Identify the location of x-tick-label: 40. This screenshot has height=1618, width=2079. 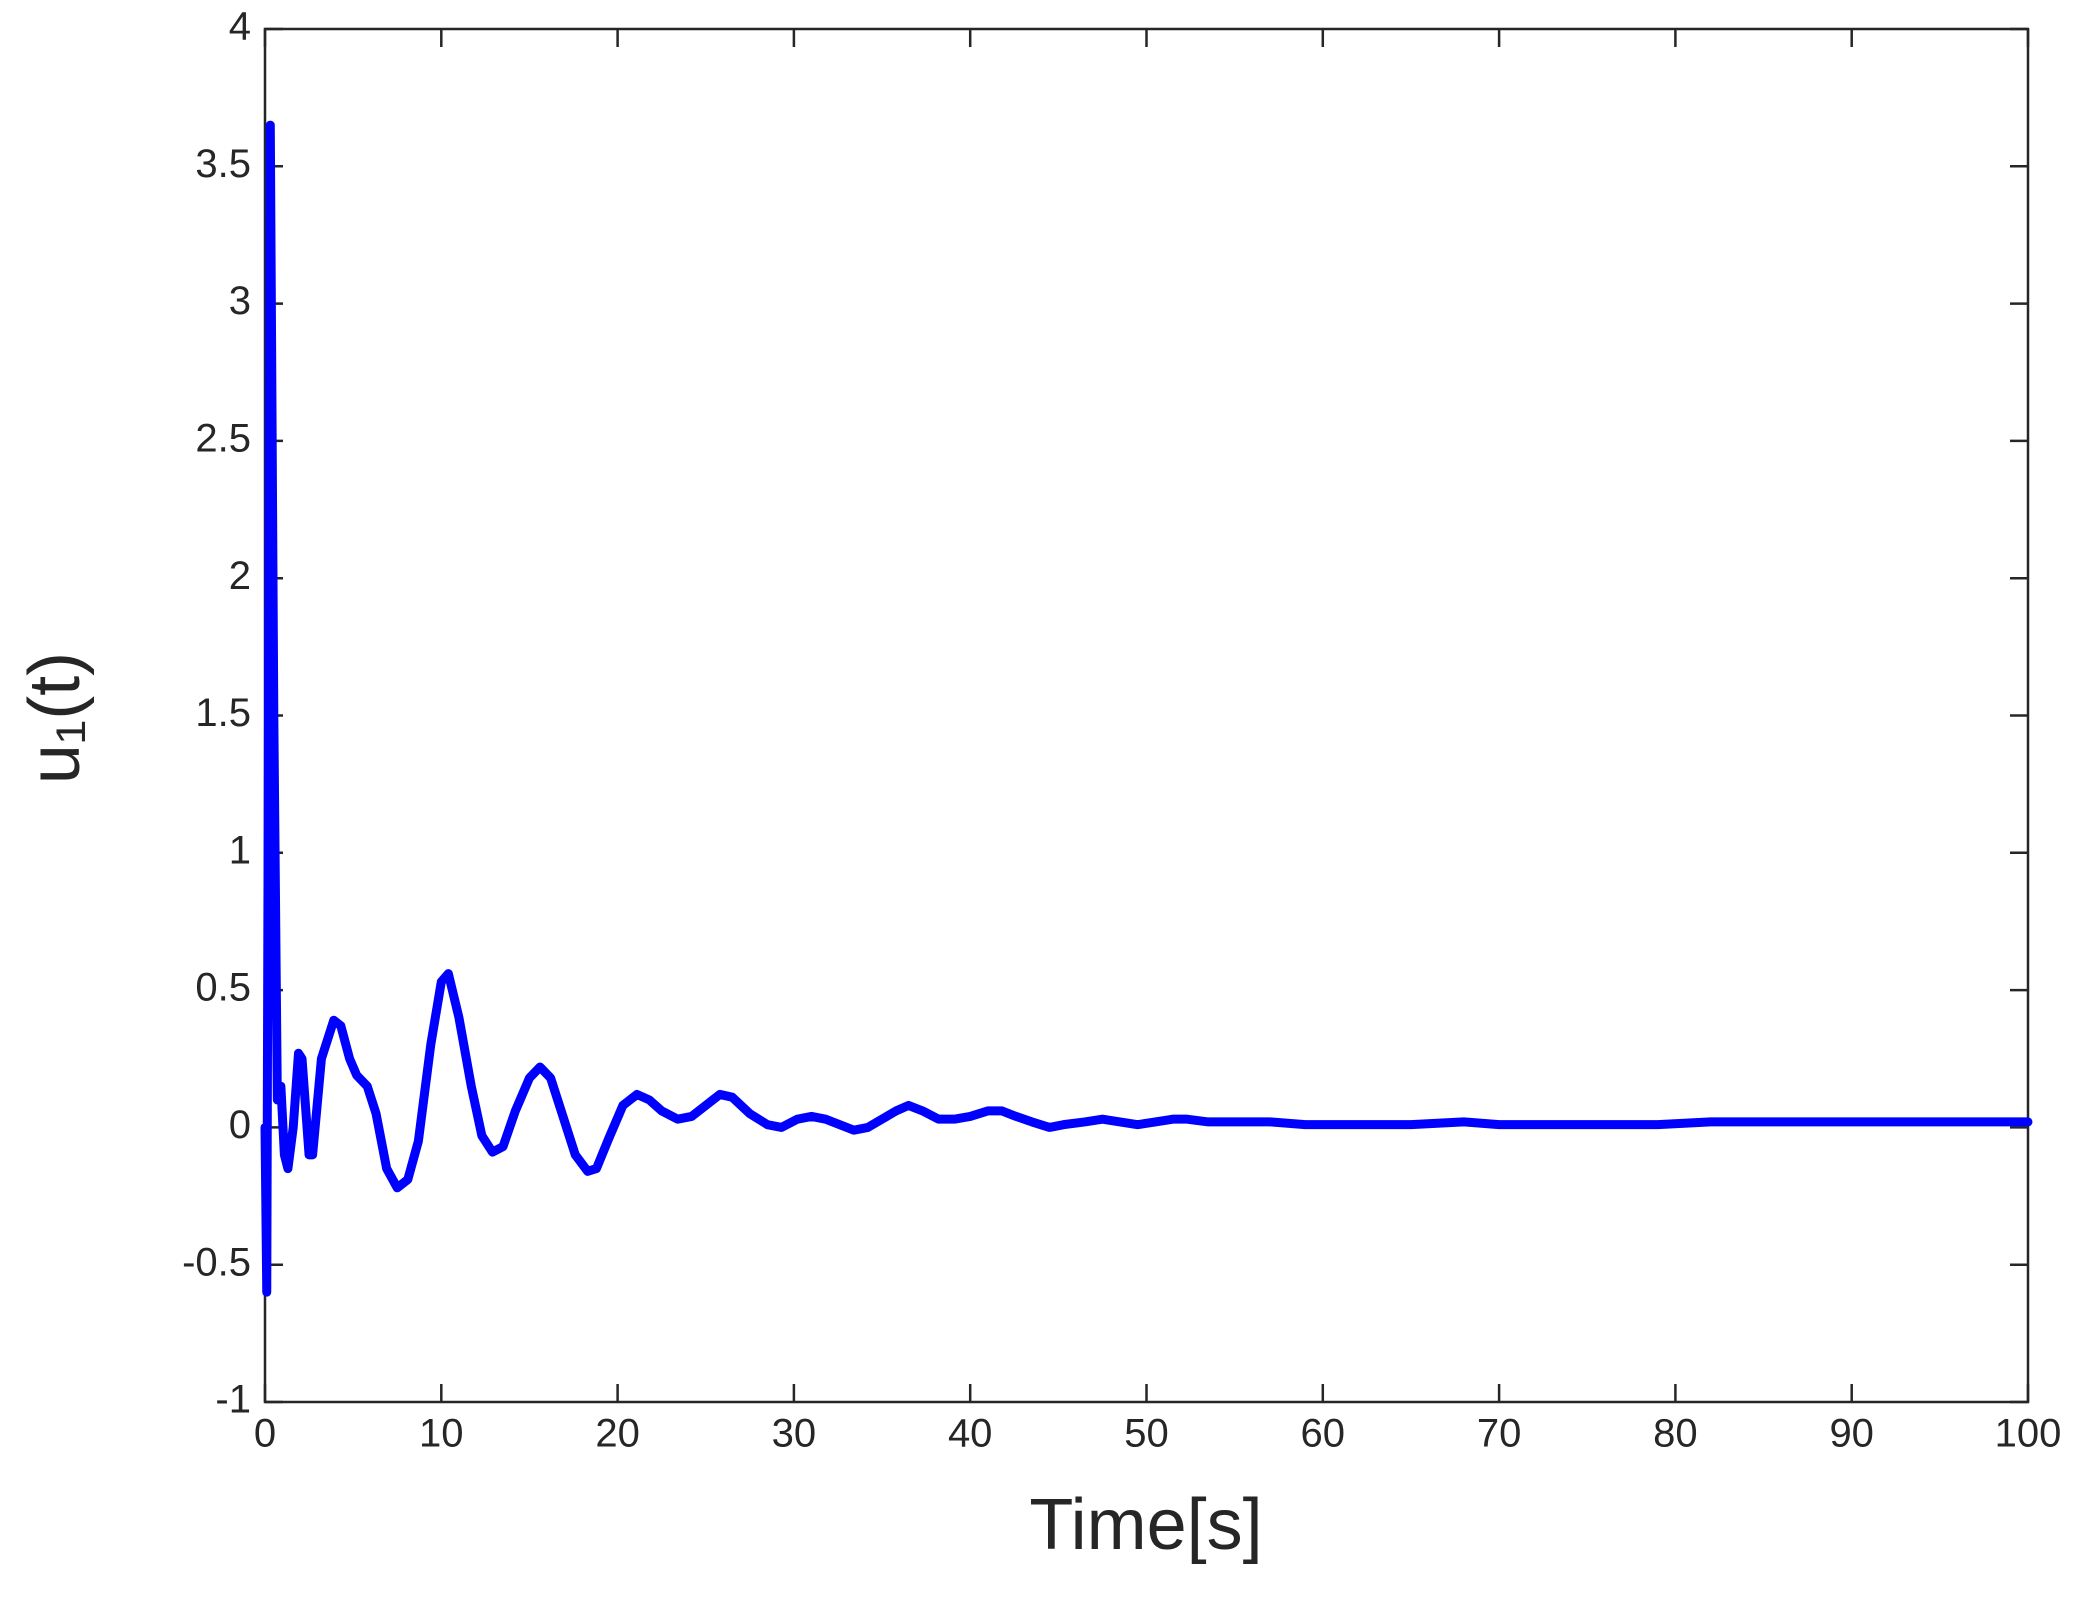
(970, 1434).